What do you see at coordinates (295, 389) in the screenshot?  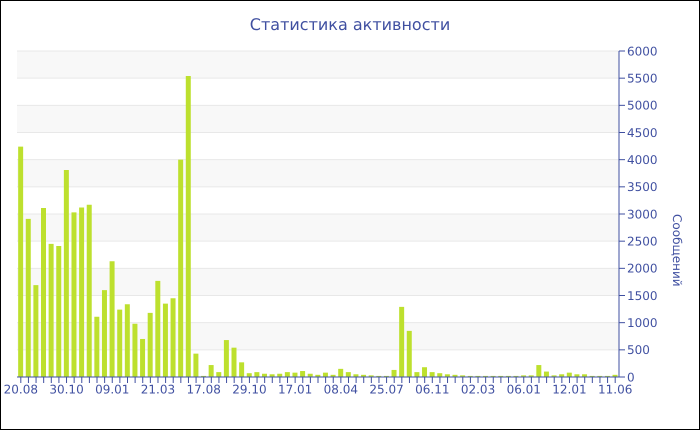 I see `x-tick-label: 17.01` at bounding box center [295, 389].